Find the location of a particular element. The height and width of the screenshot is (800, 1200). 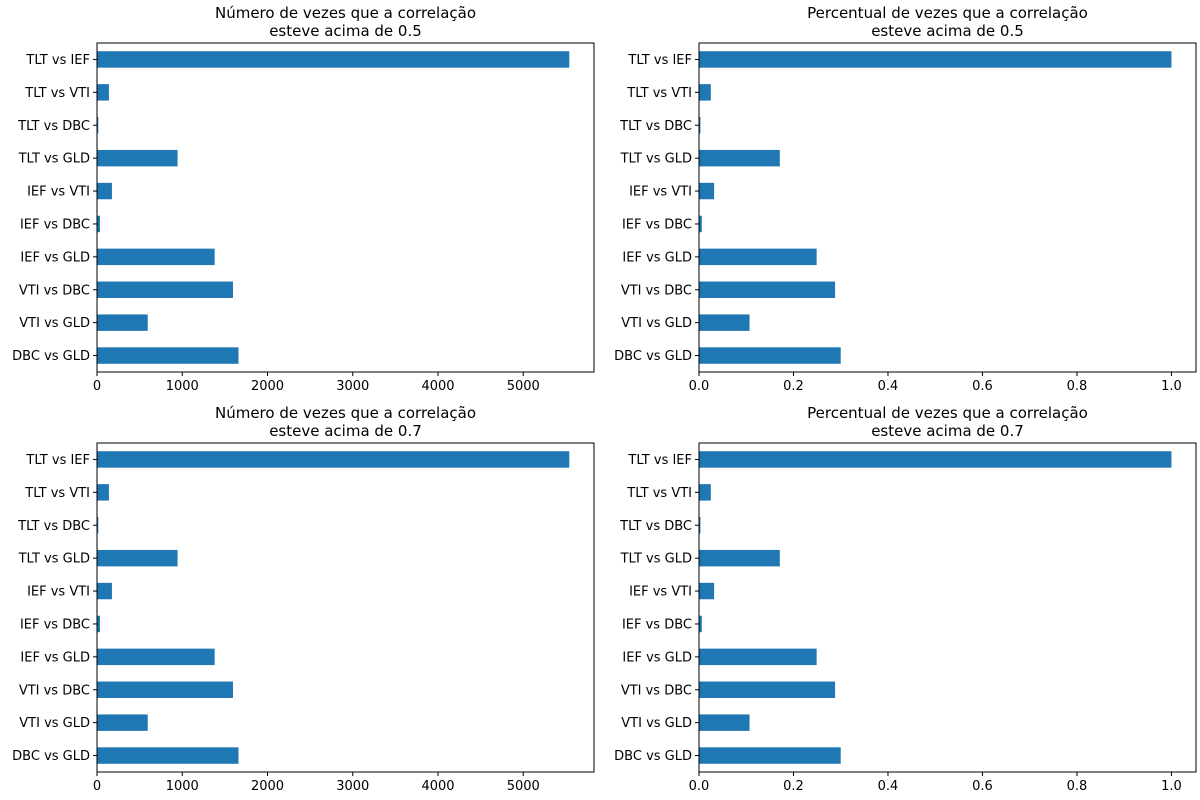

x-tick-label: 0 is located at coordinates (97, 786).